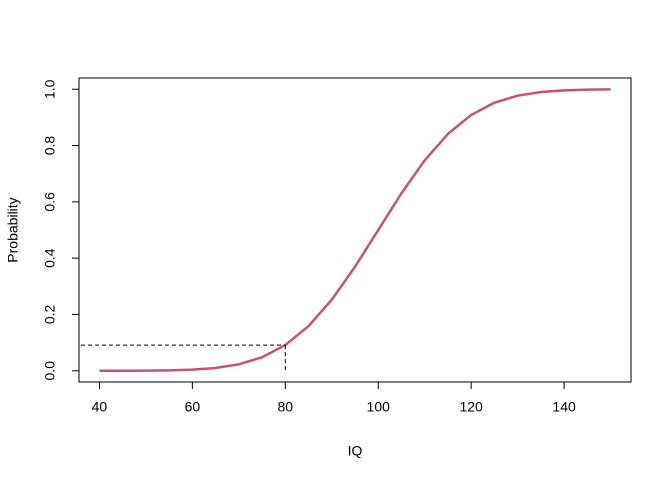 The image size is (672, 480). Describe the element at coordinates (50, 146) in the screenshot. I see `y-tick-label: 0.8` at that location.